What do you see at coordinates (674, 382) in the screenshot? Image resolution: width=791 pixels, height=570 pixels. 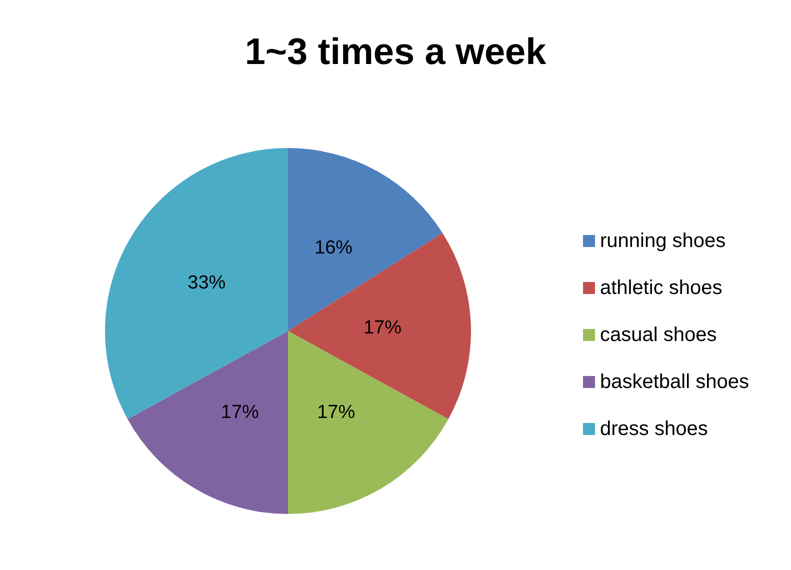 I see `legend-label: basketball shoes` at bounding box center [674, 382].